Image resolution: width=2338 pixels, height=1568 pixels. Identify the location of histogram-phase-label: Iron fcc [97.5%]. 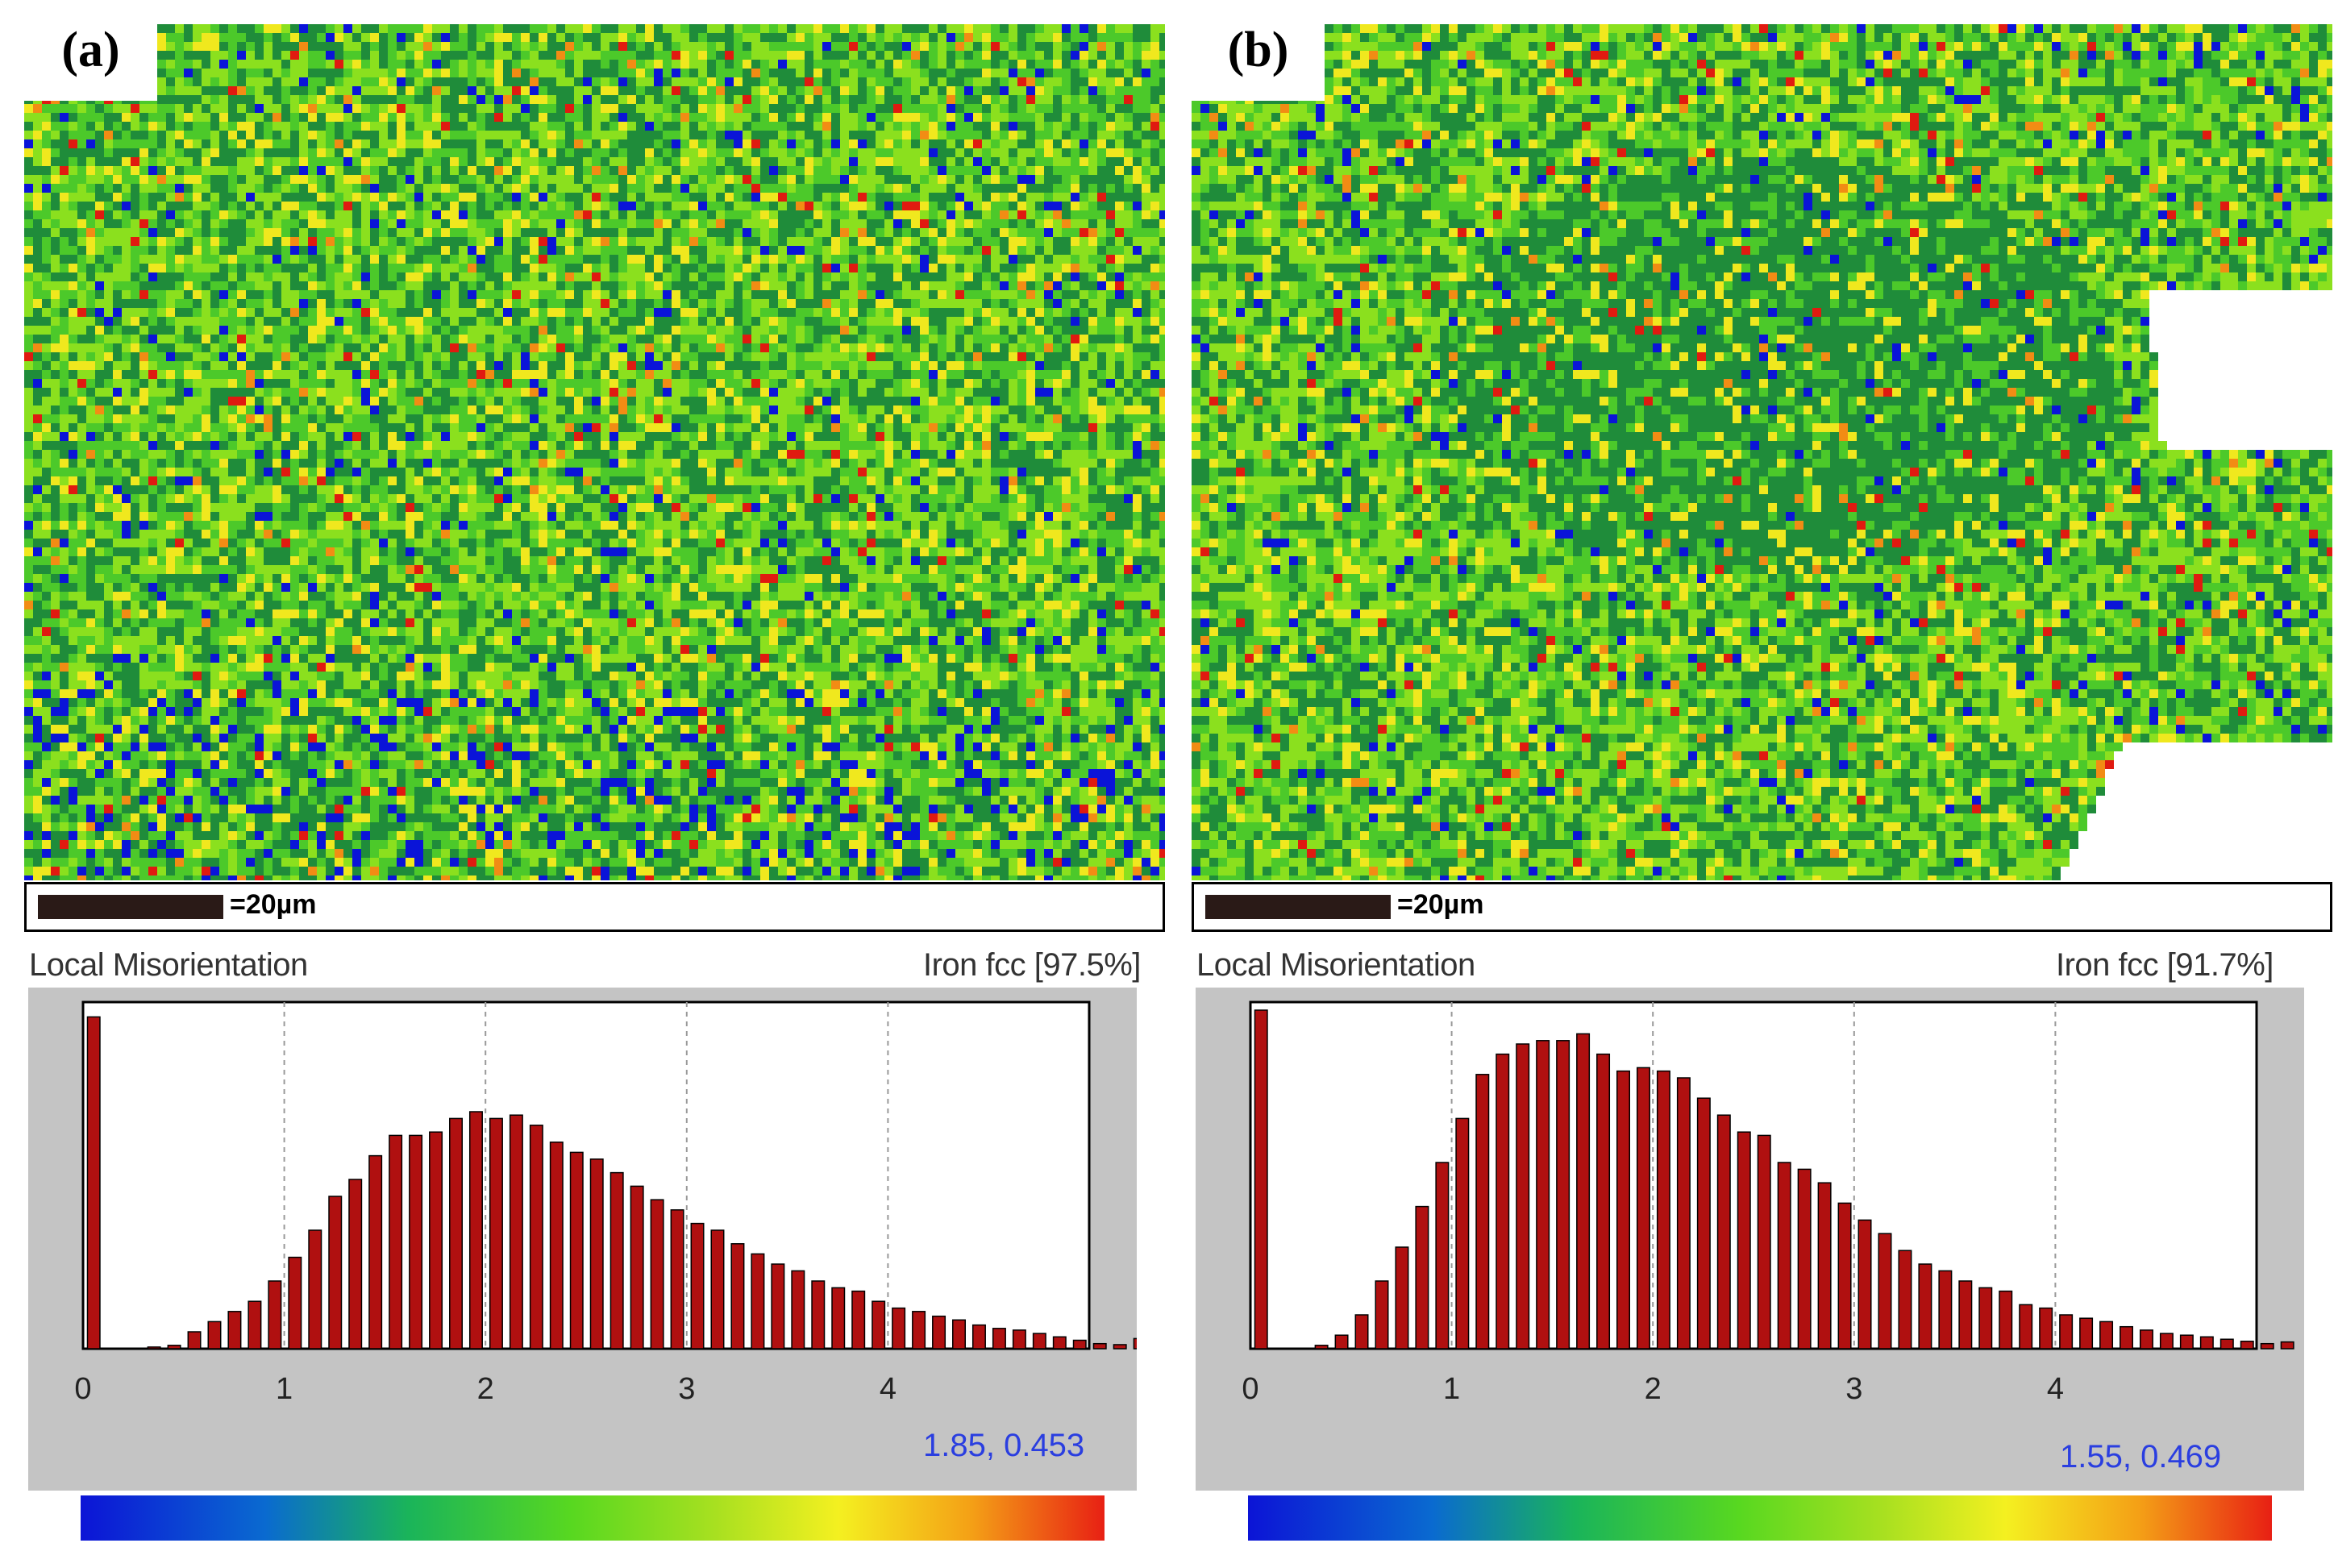
(1032, 965).